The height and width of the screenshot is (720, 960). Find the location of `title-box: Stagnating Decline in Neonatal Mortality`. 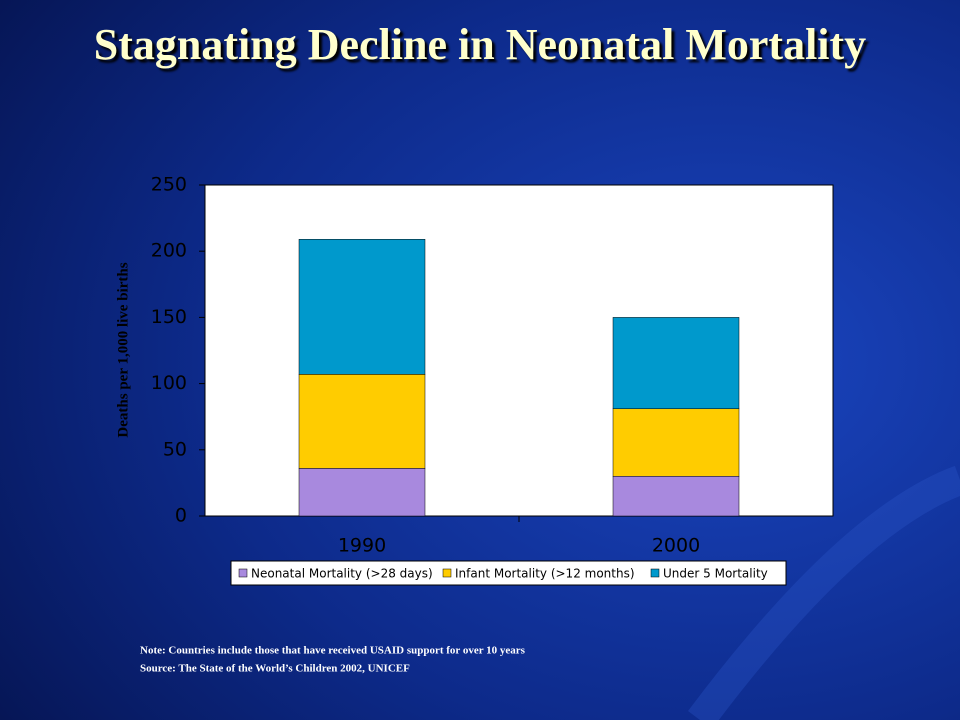

title-box: Stagnating Decline in Neonatal Mortality is located at coordinates (480, 44).